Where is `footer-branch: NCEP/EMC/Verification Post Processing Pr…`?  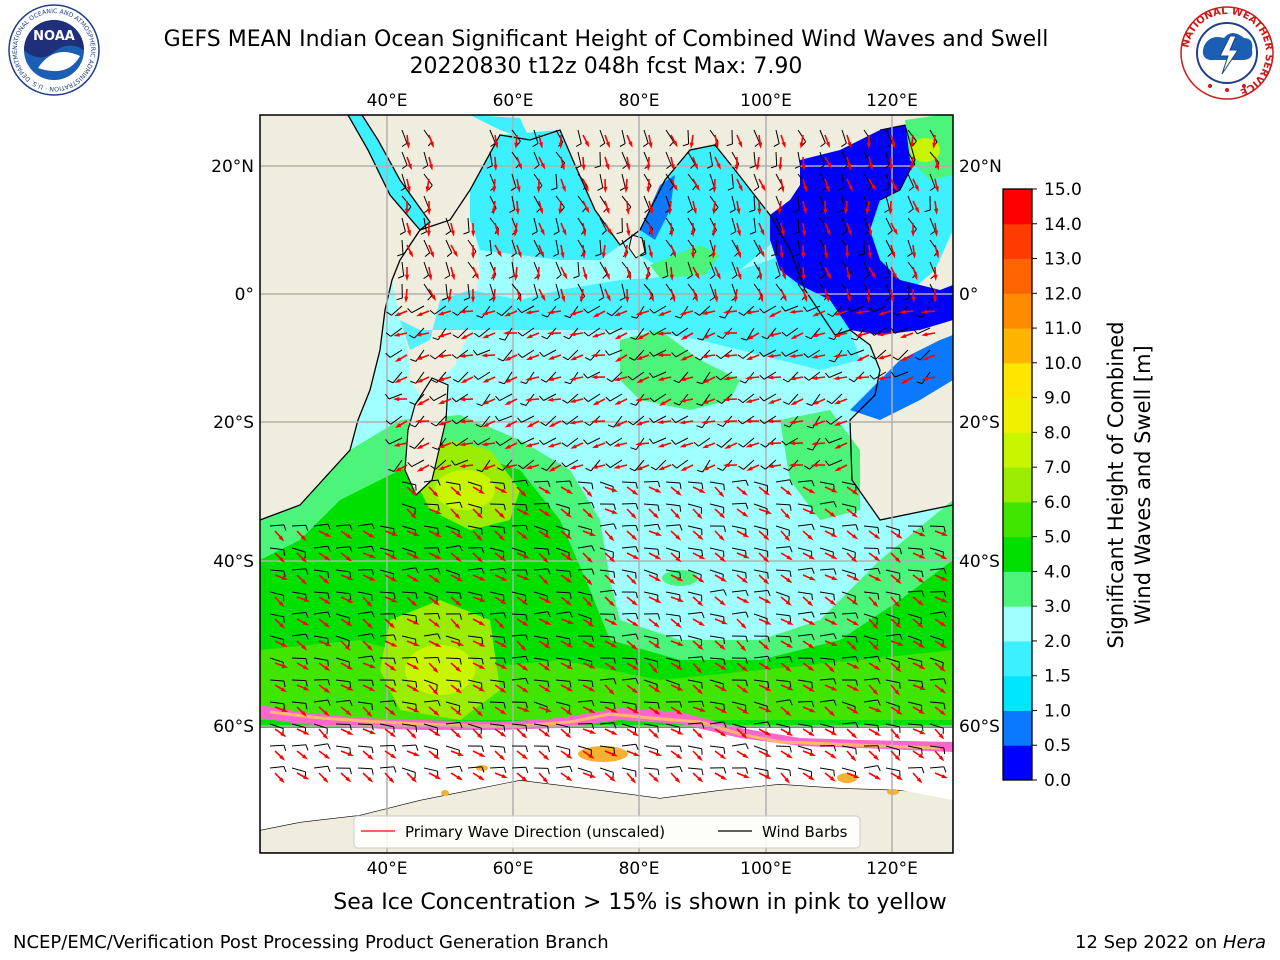
footer-branch: NCEP/EMC/Verification Post Processing Pr… is located at coordinates (311, 942).